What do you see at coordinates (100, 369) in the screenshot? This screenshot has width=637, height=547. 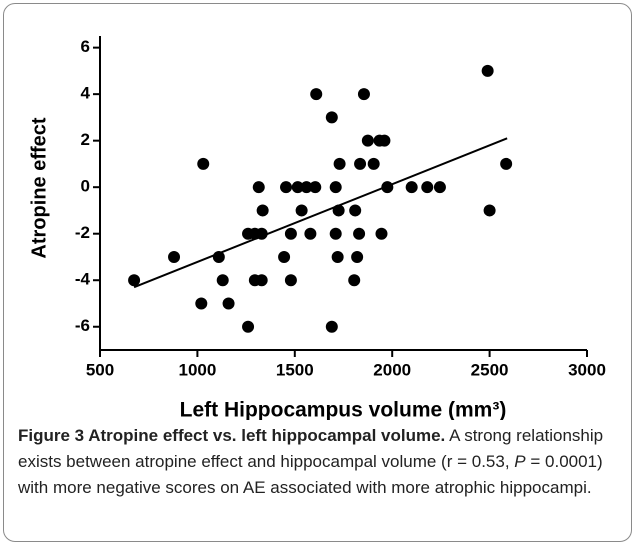 I see `x-tick-label: 500` at bounding box center [100, 369].